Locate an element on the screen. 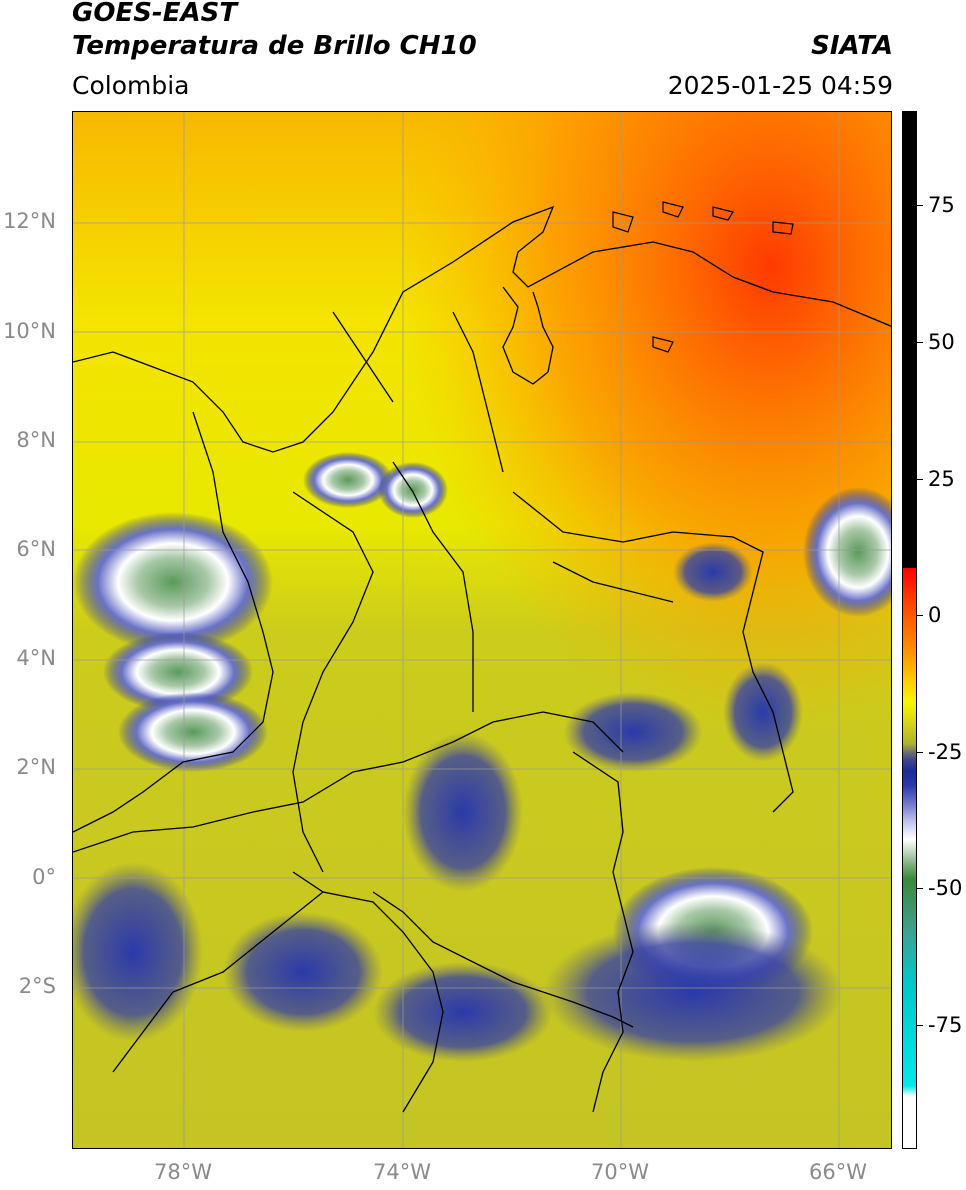 The width and height of the screenshot is (966, 1190). lat-label-6n: 6°N is located at coordinates (36, 549).